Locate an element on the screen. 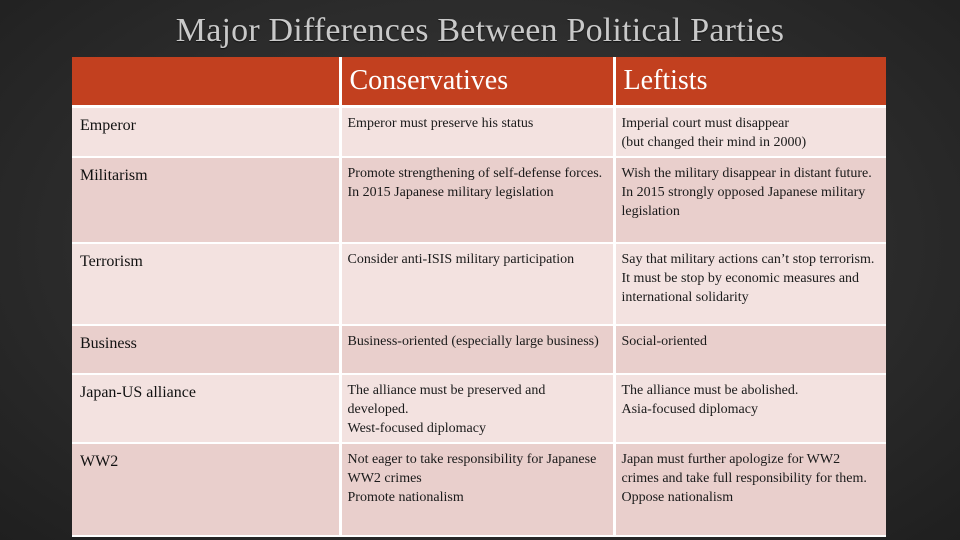 The image size is (960, 540). row-label: Emperor is located at coordinates (206, 132).